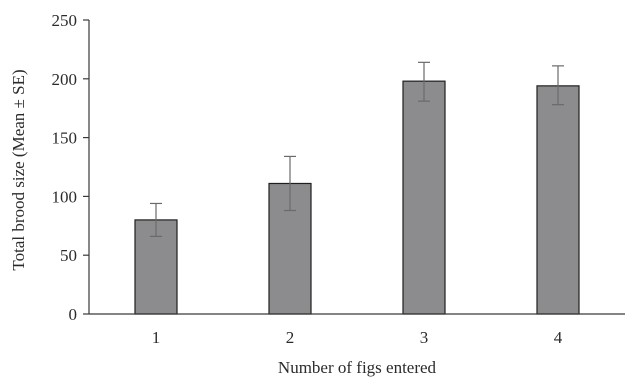  What do you see at coordinates (65, 20) in the screenshot?
I see `y-tick-label: 250` at bounding box center [65, 20].